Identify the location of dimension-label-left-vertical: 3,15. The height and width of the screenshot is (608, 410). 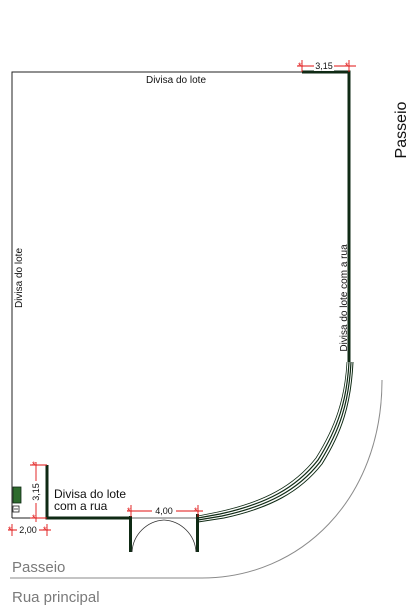
(36, 492).